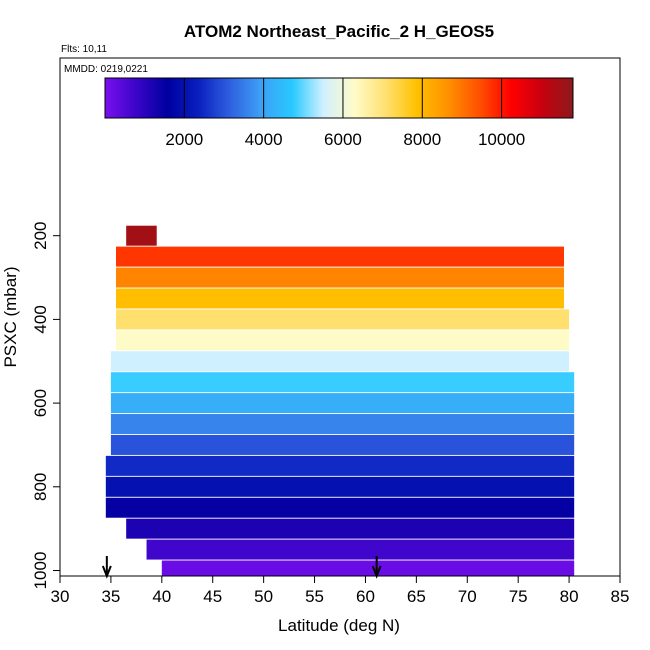  Describe the element at coordinates (422, 139) in the screenshot. I see `colorbar-tick-label: 8000` at that location.